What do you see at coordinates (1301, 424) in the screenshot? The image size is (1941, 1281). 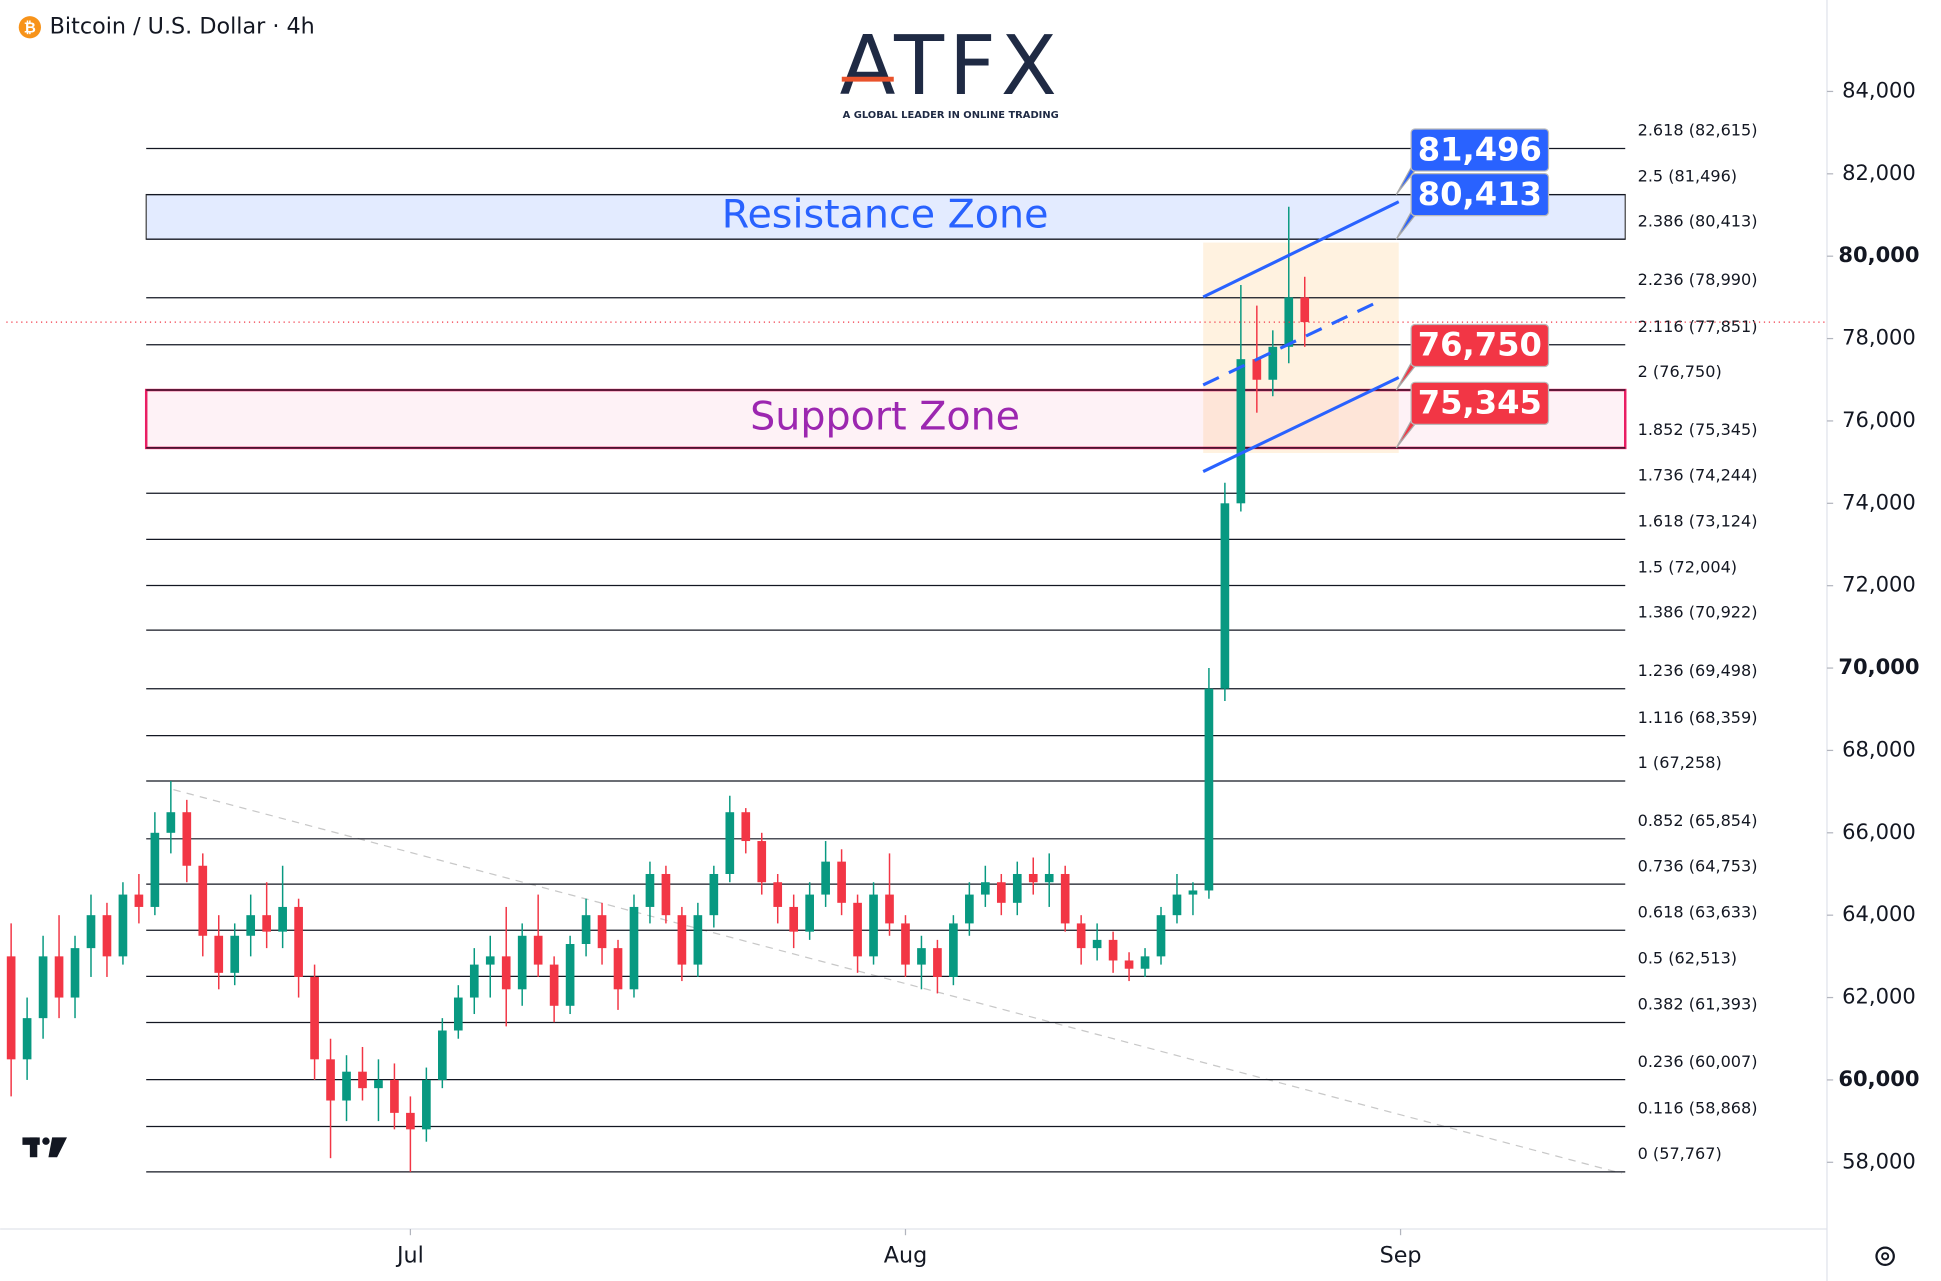 I see `channel-lower` at bounding box center [1301, 424].